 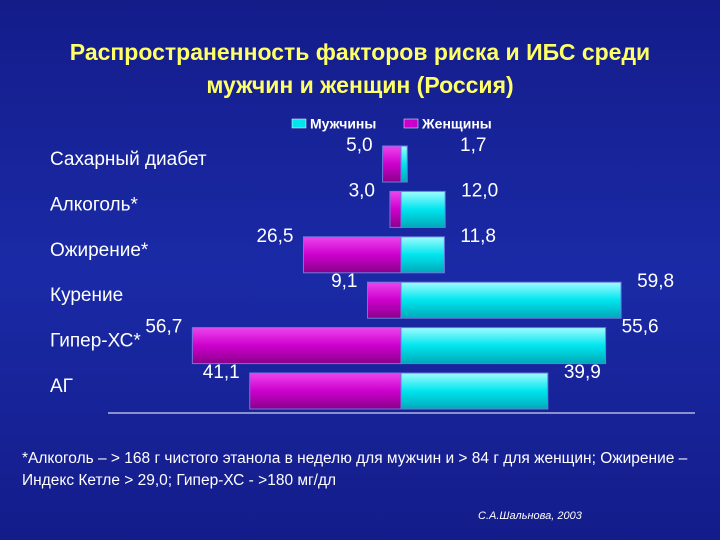 What do you see at coordinates (362, 190) in the screenshot?
I see `value-label: 3,0` at bounding box center [362, 190].